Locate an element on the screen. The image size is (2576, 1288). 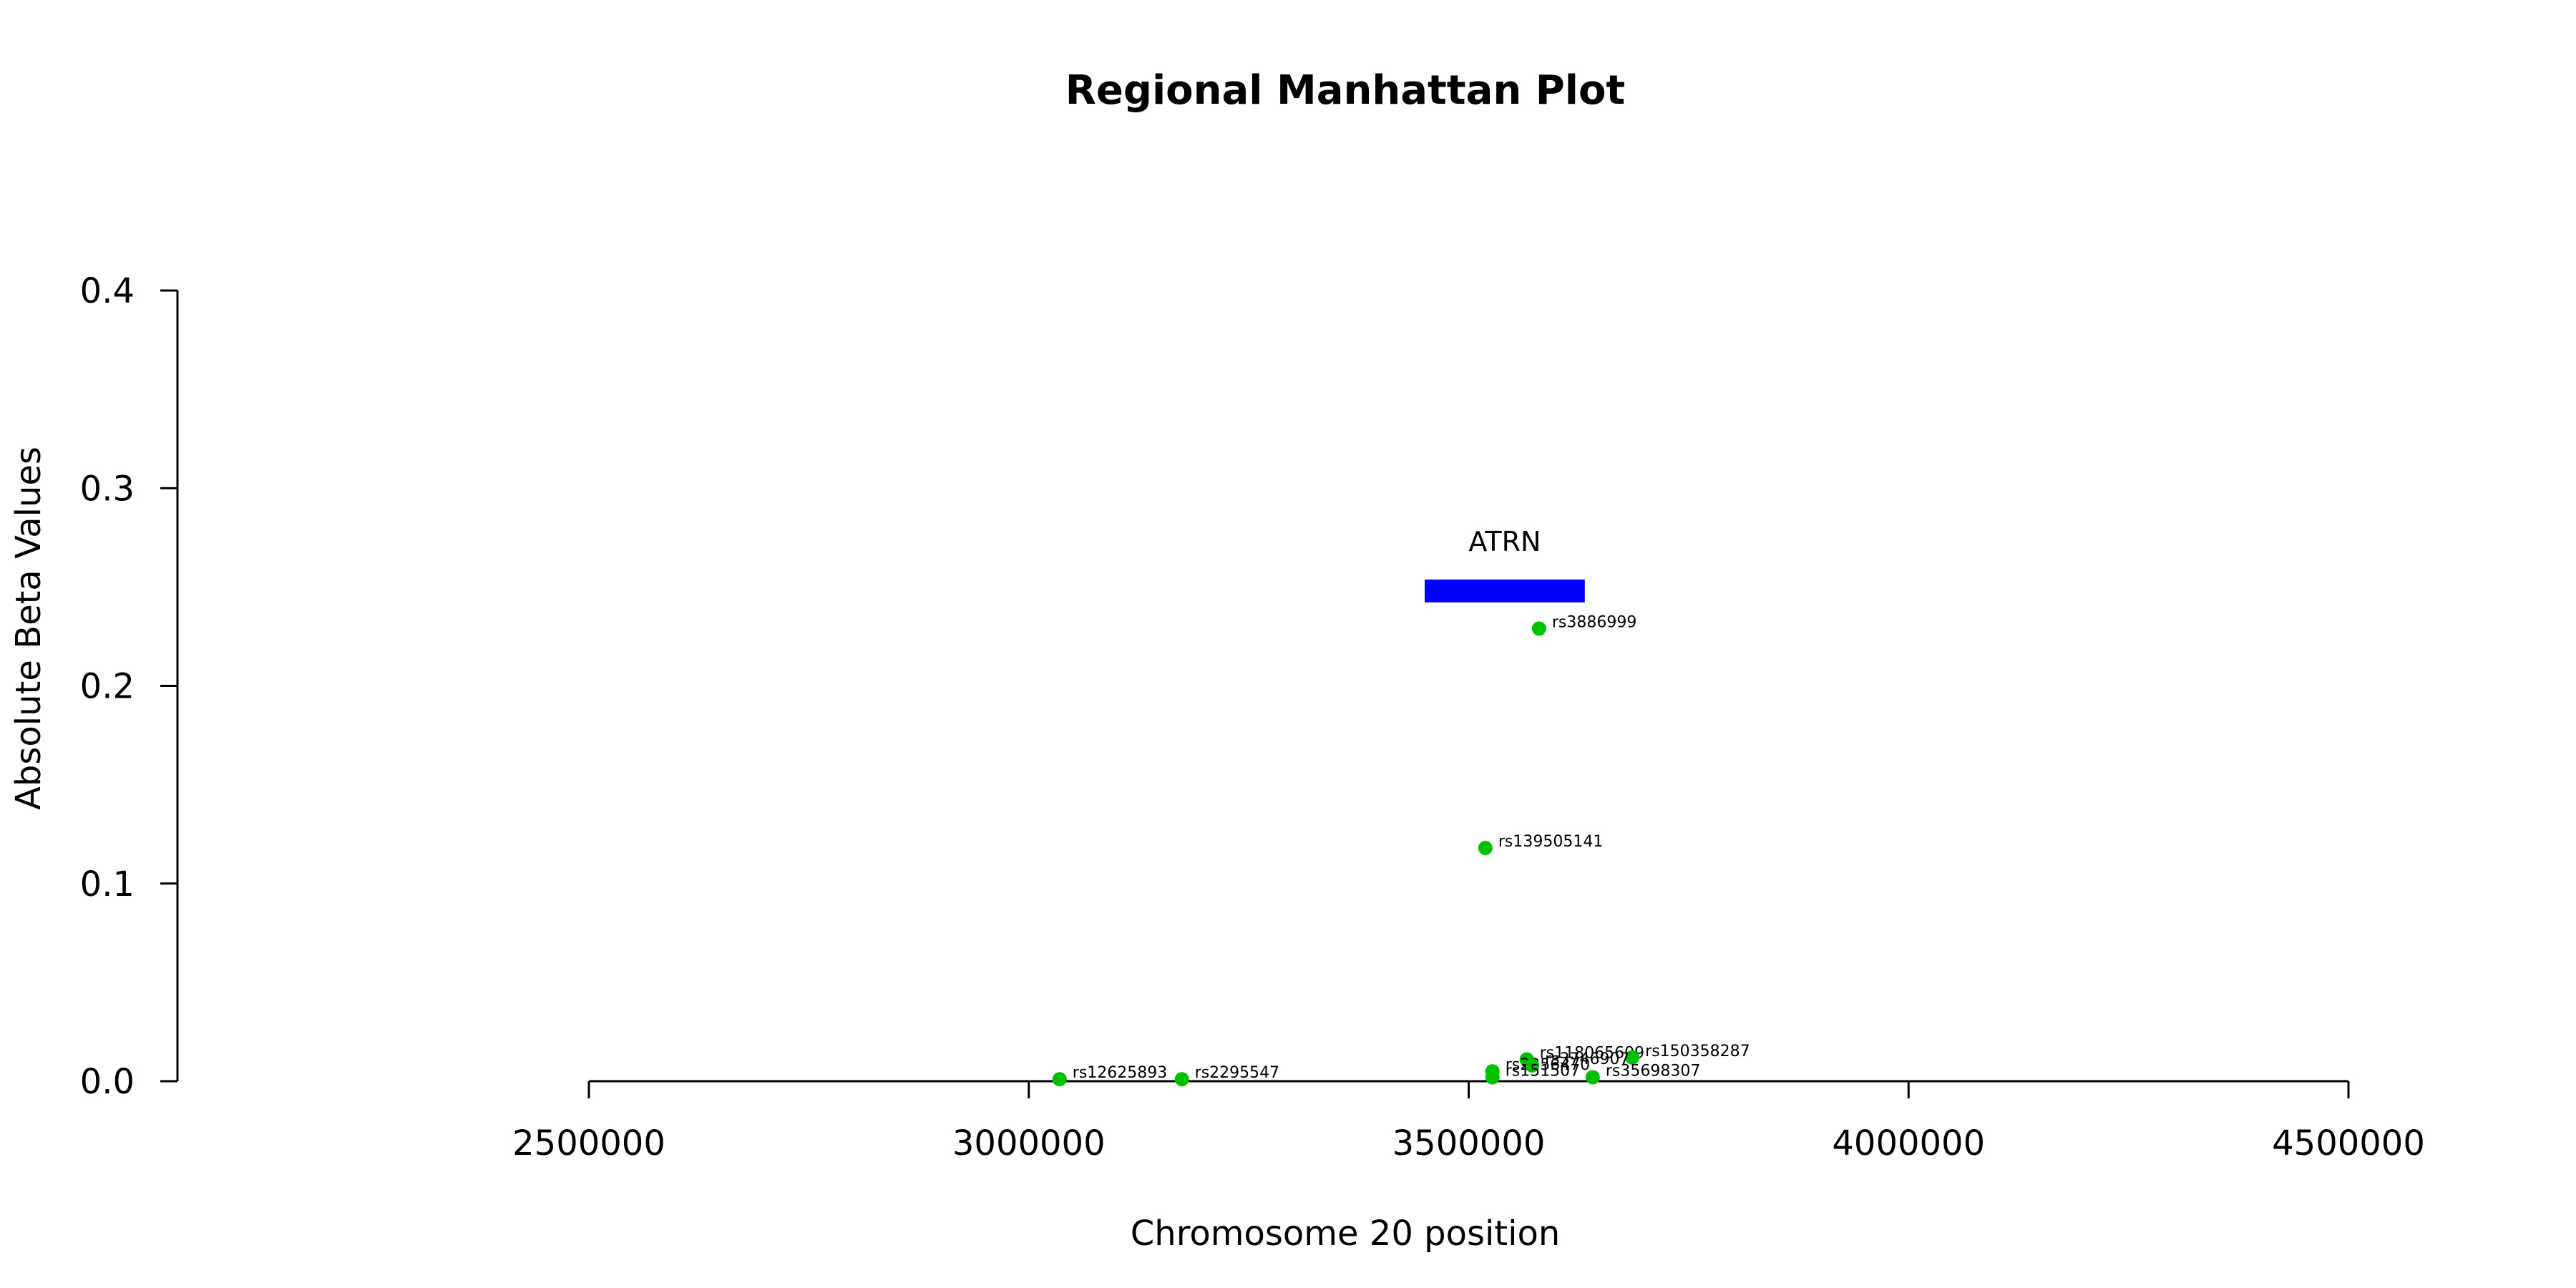
gene-bar is located at coordinates (1505, 590).